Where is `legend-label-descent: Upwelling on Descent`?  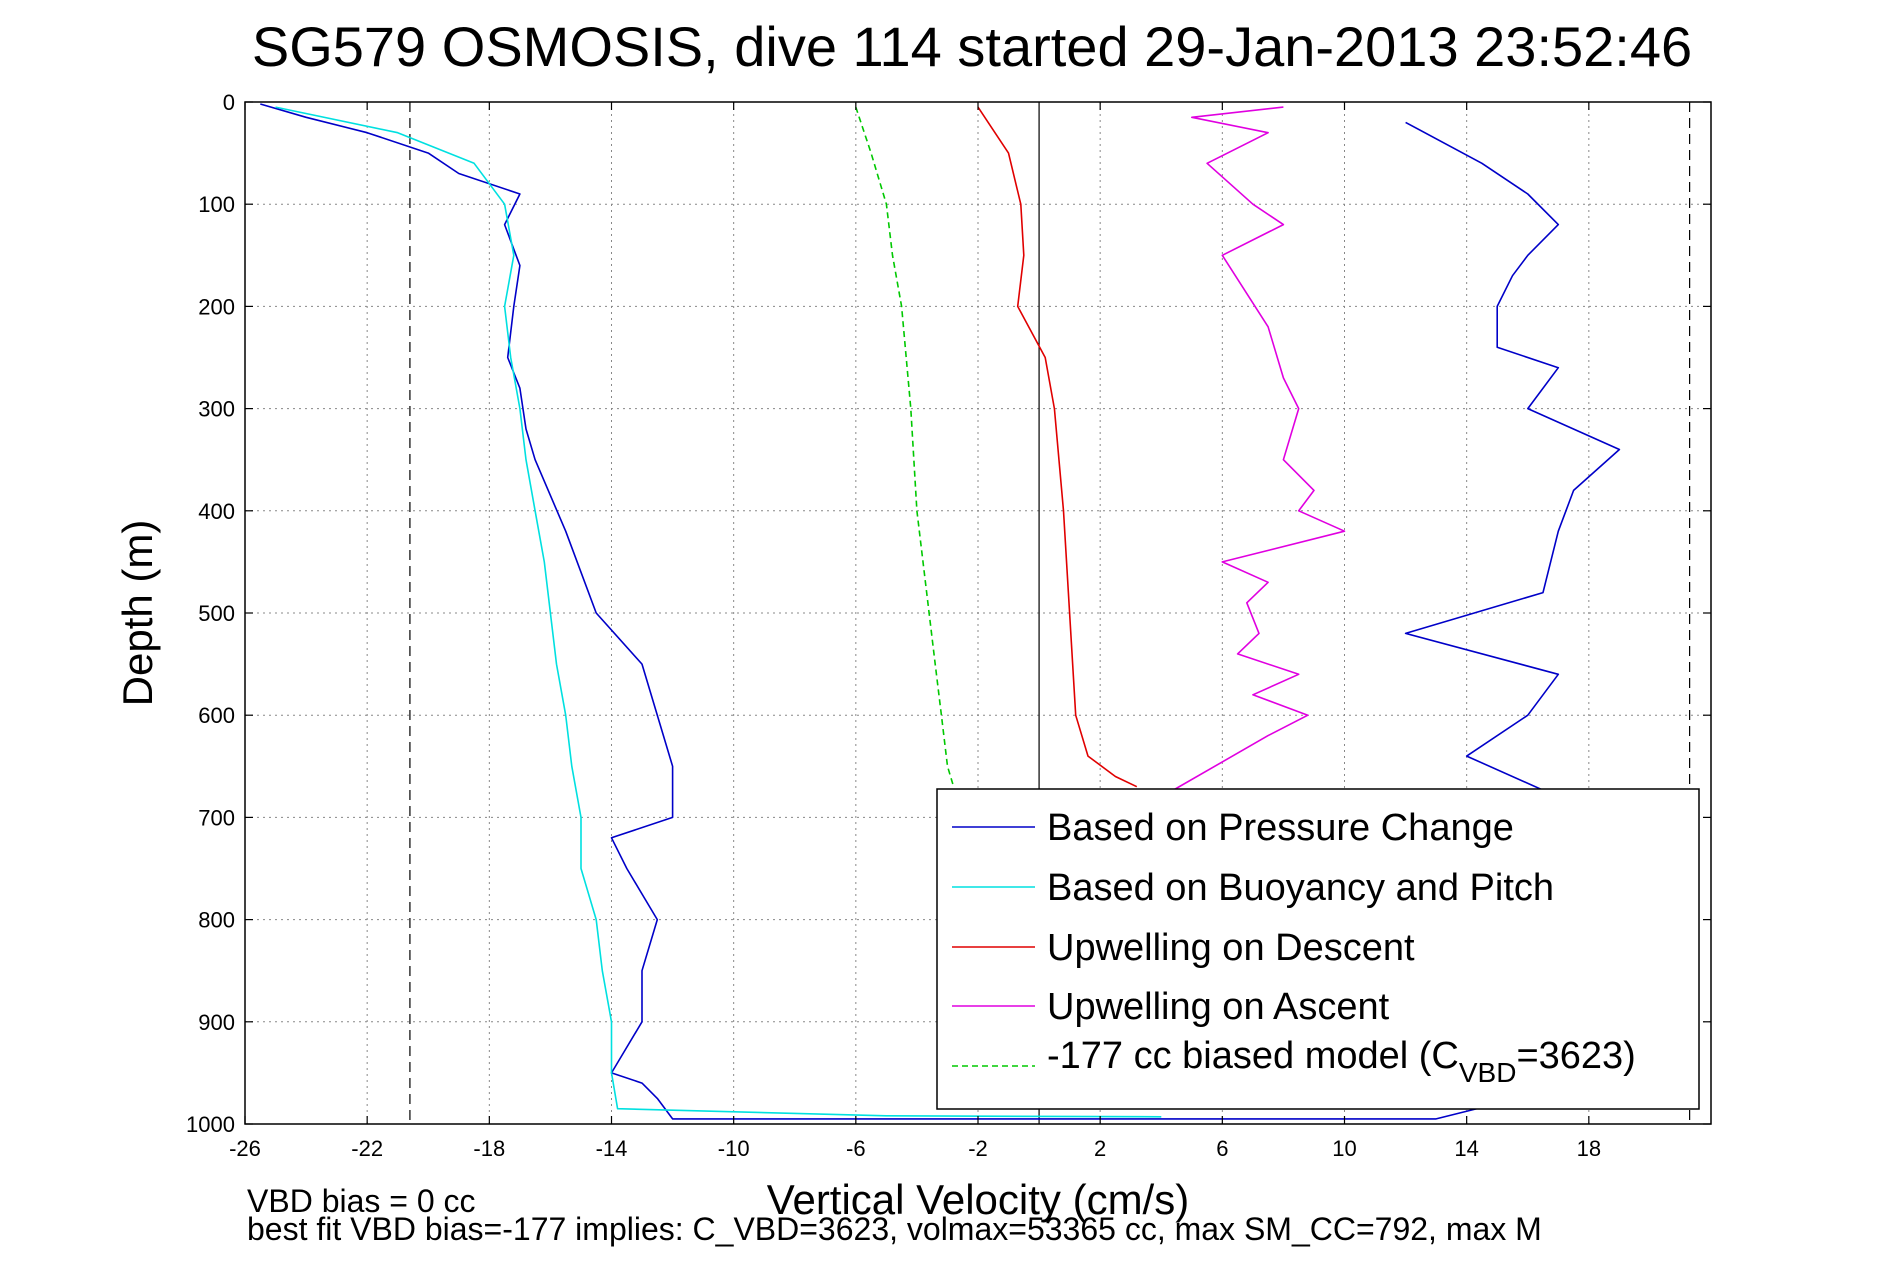
legend-label-descent: Upwelling on Descent is located at coordinates (1231, 948).